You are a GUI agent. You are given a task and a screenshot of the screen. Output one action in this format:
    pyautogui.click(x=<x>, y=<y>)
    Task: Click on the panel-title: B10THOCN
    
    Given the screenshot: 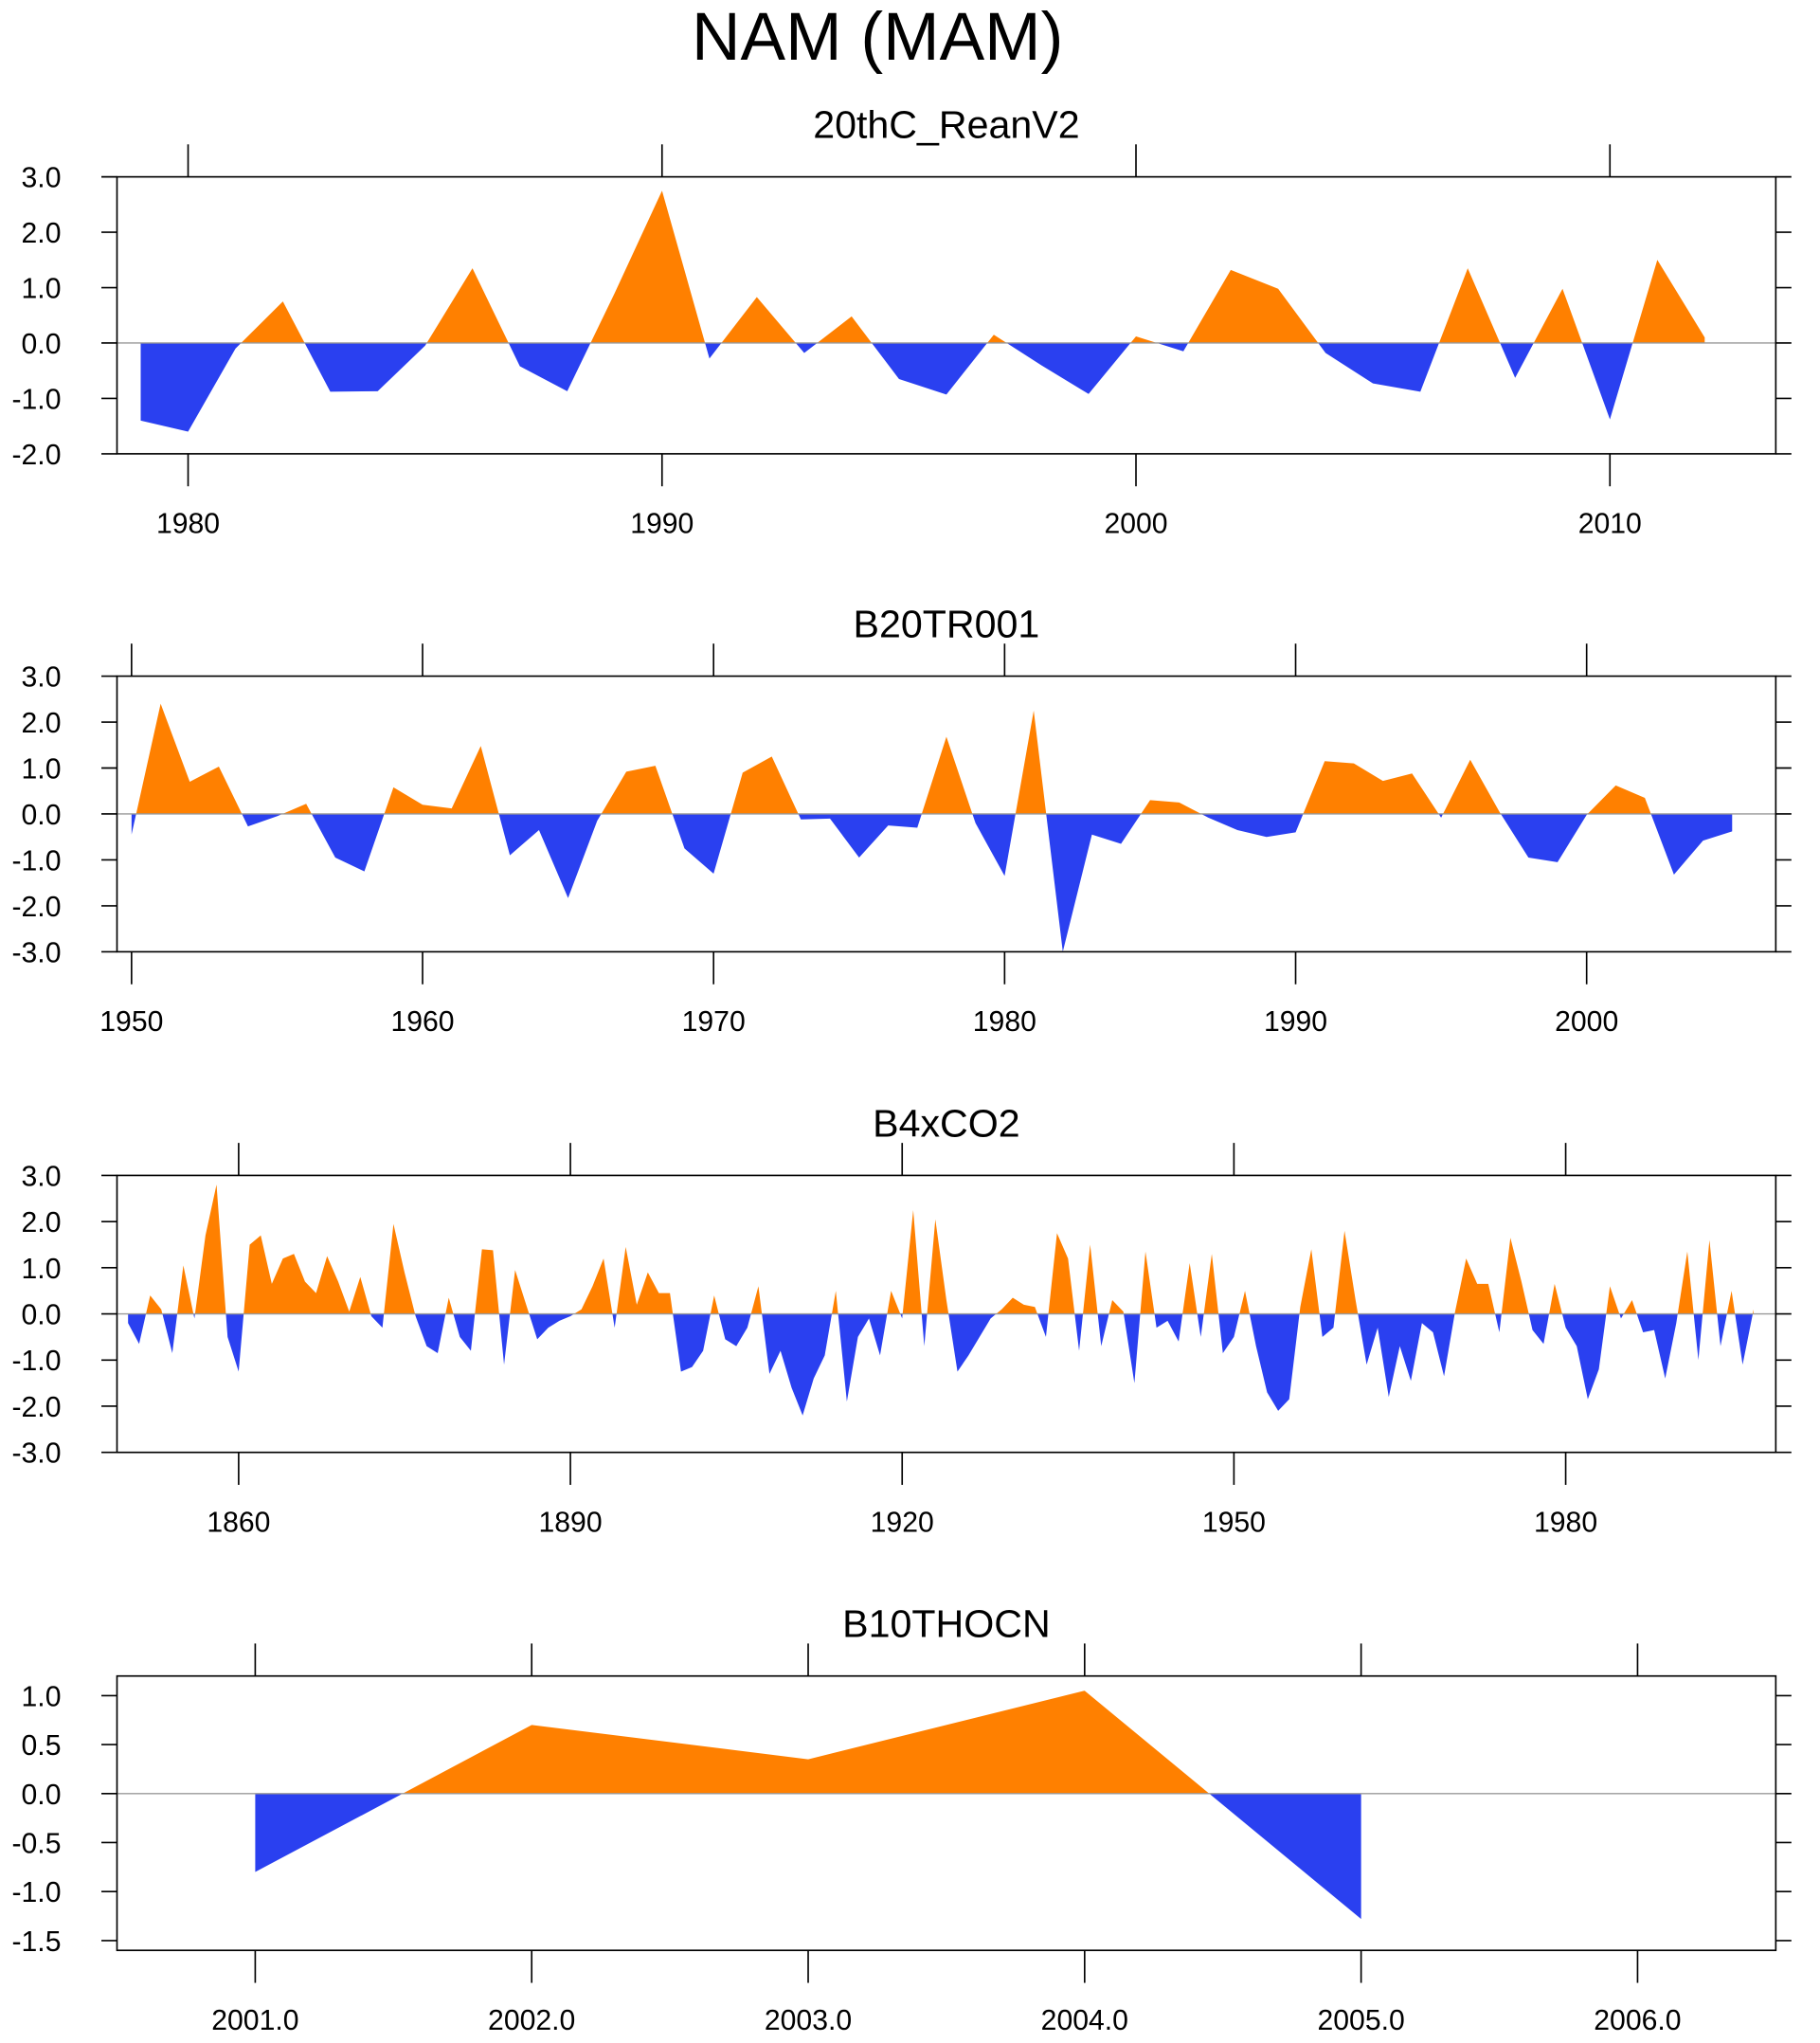 What is the action you would take?
    pyautogui.click(x=946, y=1624)
    